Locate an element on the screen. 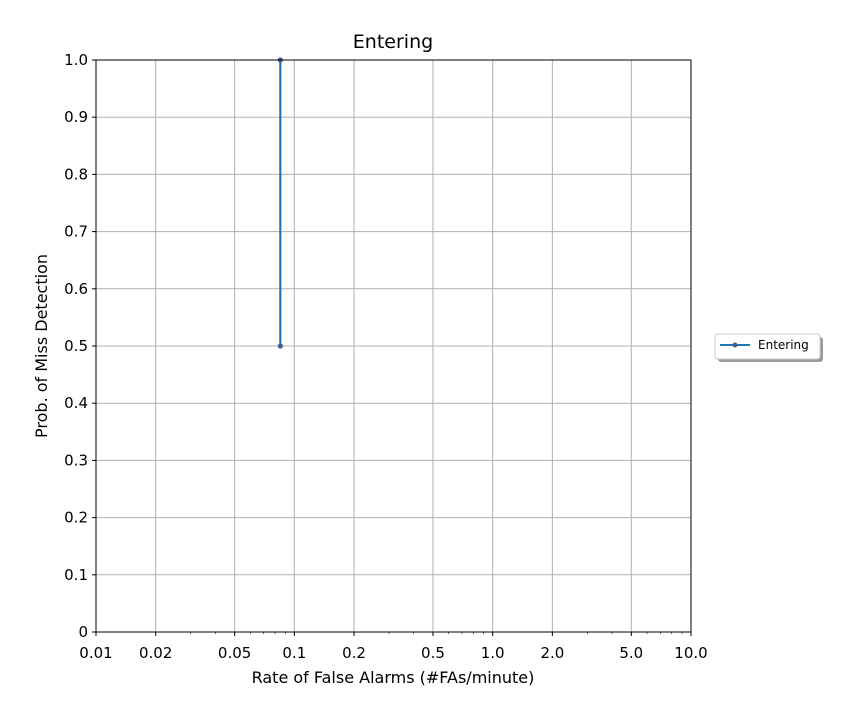 This screenshot has width=855, height=720. legend-label-entering: Entering is located at coordinates (783, 345).